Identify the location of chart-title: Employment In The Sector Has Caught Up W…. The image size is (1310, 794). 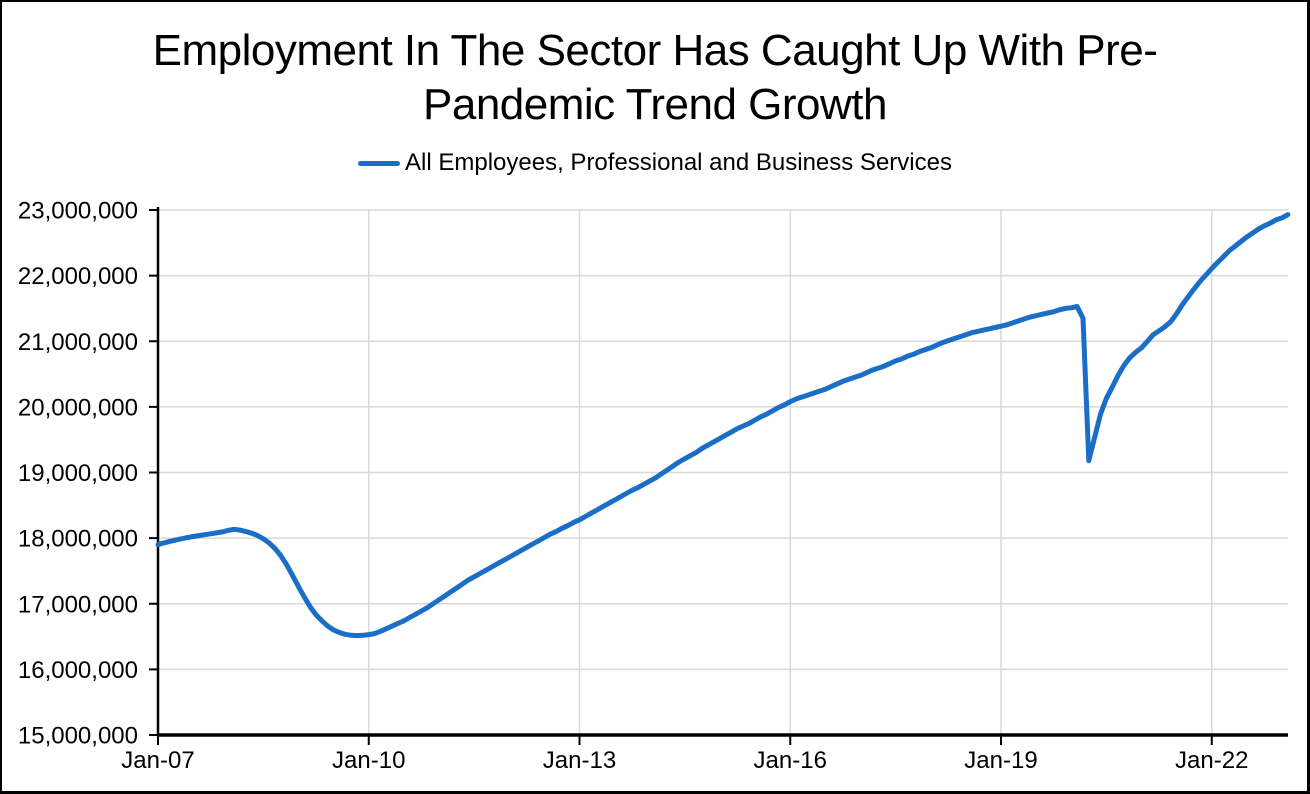
(655, 78).